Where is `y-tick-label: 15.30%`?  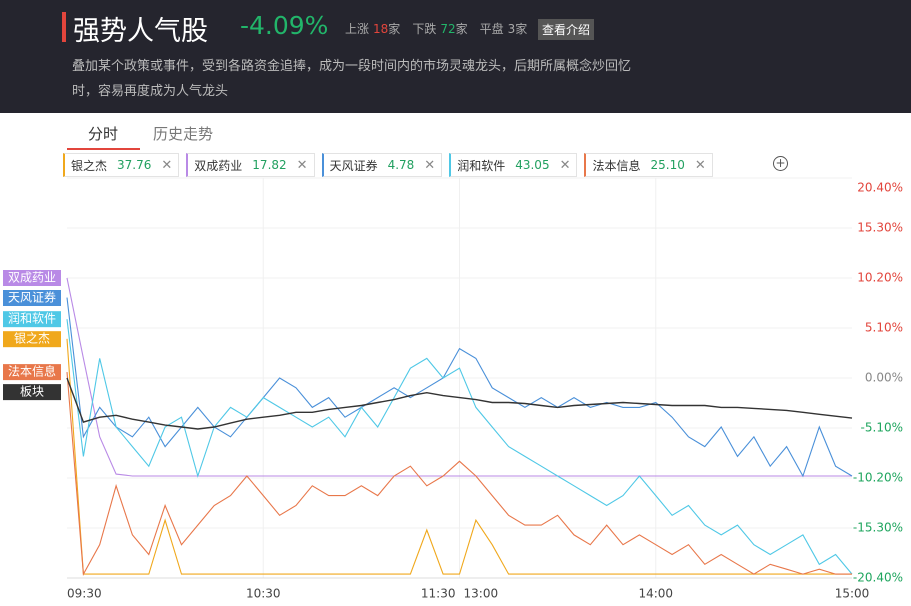 y-tick-label: 15.30% is located at coordinates (880, 228).